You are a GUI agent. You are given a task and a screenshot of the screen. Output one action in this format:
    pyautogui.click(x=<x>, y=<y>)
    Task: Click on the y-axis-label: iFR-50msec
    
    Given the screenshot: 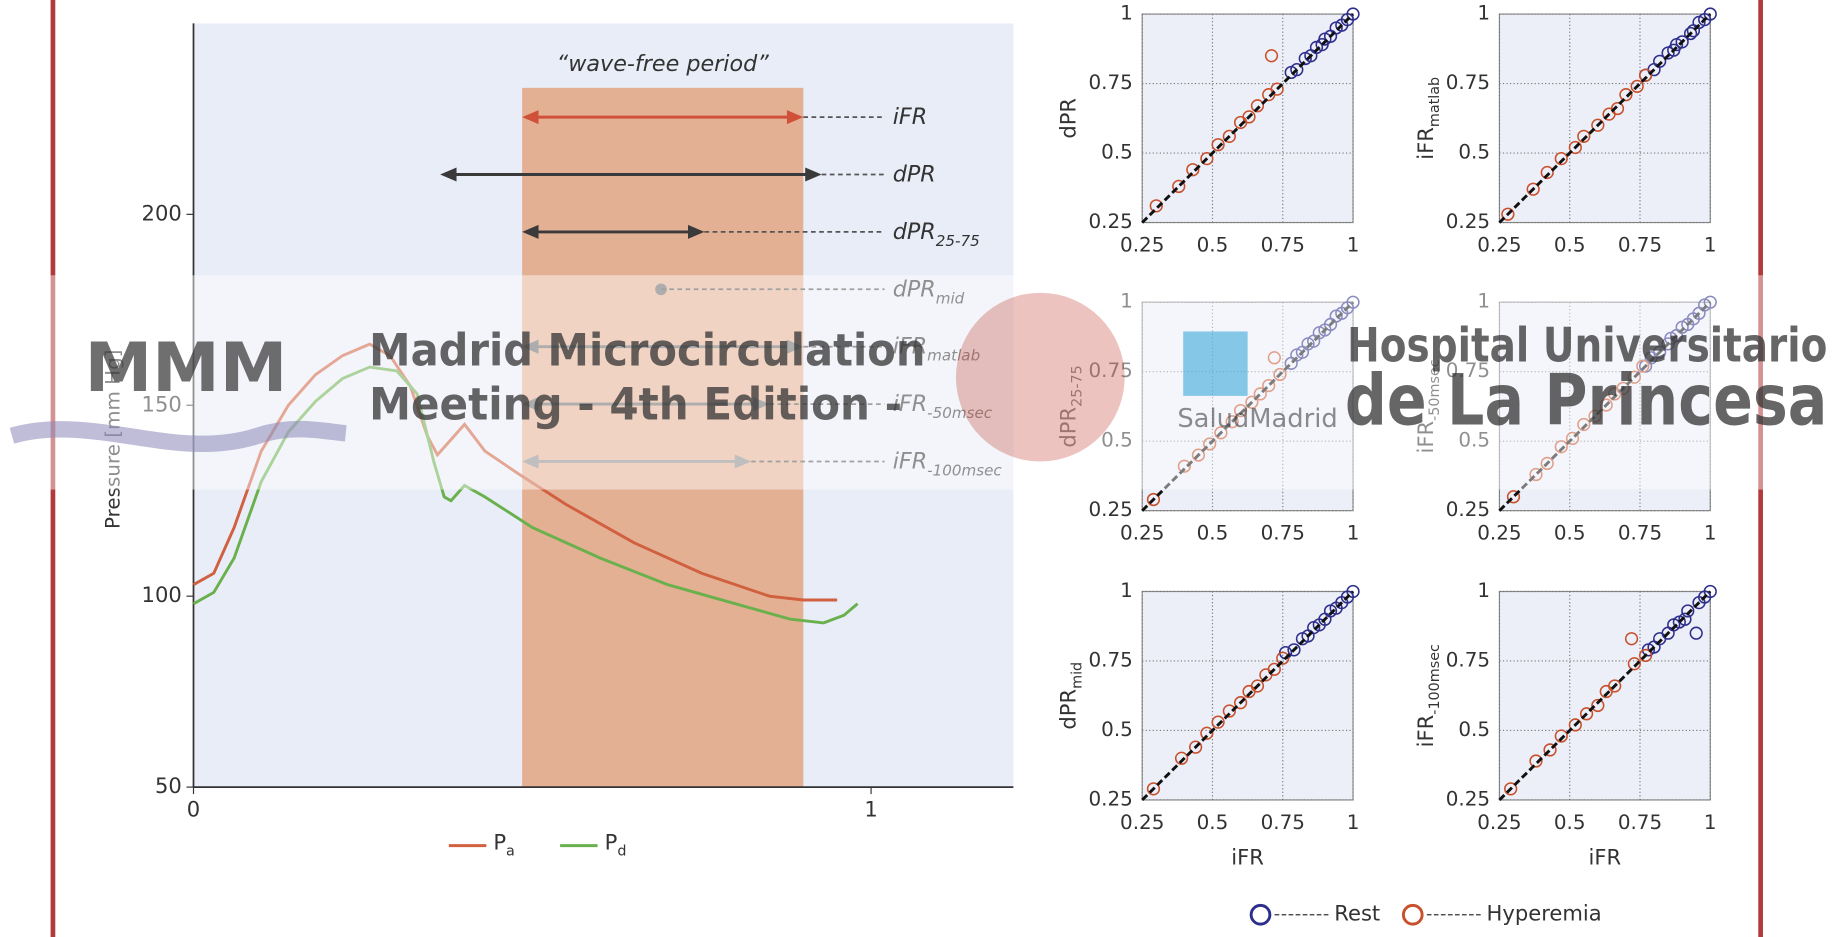 What is the action you would take?
    pyautogui.click(x=1428, y=406)
    